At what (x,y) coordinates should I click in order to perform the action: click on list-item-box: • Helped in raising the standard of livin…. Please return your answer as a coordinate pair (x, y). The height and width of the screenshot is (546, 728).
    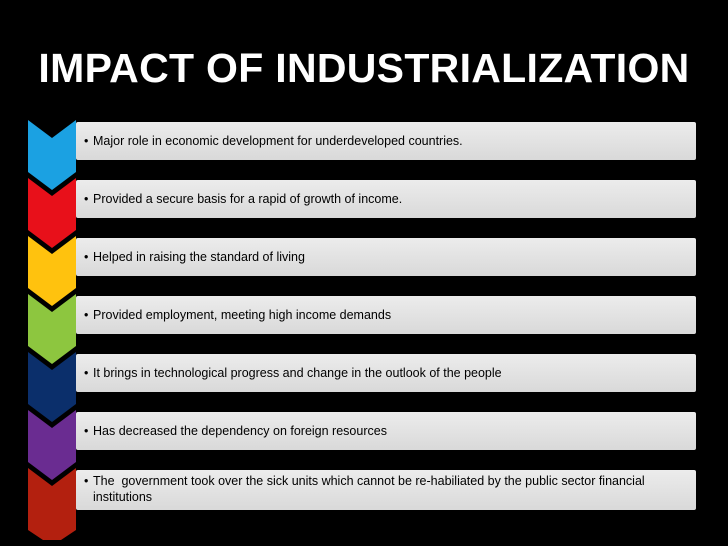
    Looking at the image, I should click on (386, 257).